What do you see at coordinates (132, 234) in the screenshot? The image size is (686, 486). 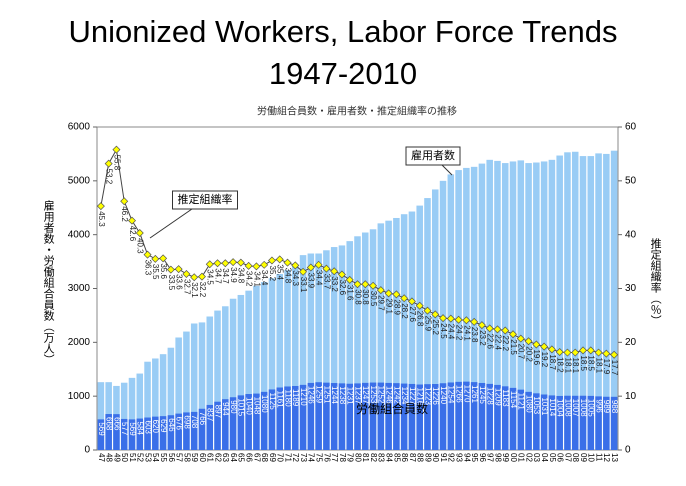 I see `rate-value-label: 42.6` at bounding box center [132, 234].